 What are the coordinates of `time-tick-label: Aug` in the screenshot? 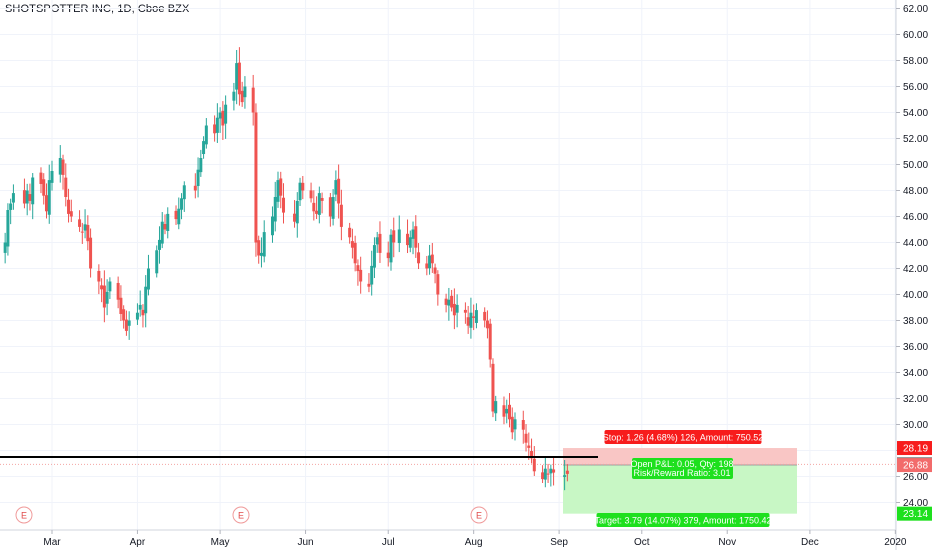 It's located at (474, 542).